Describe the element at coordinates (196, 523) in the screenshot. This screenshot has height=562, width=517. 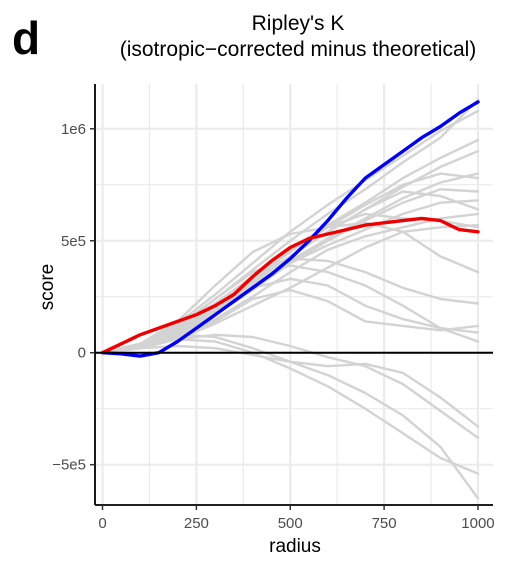
I see `x-tick-label: 250` at that location.